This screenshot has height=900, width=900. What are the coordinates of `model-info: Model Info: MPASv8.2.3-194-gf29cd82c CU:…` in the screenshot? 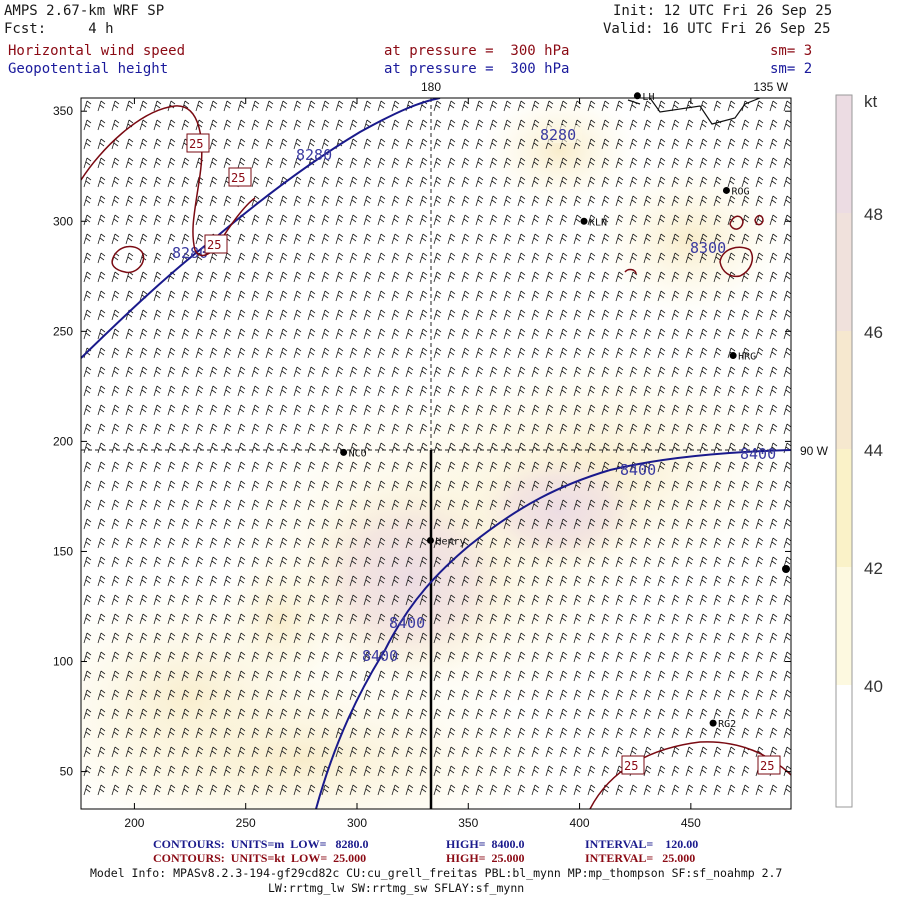 It's located at (436, 873).